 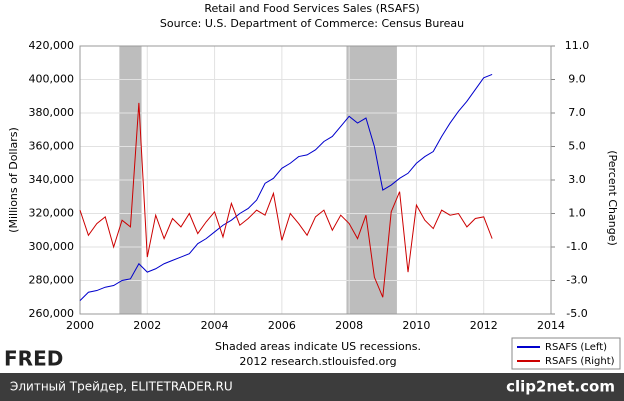 What do you see at coordinates (484, 325) in the screenshot?
I see `x-tick-label: 2012` at bounding box center [484, 325].